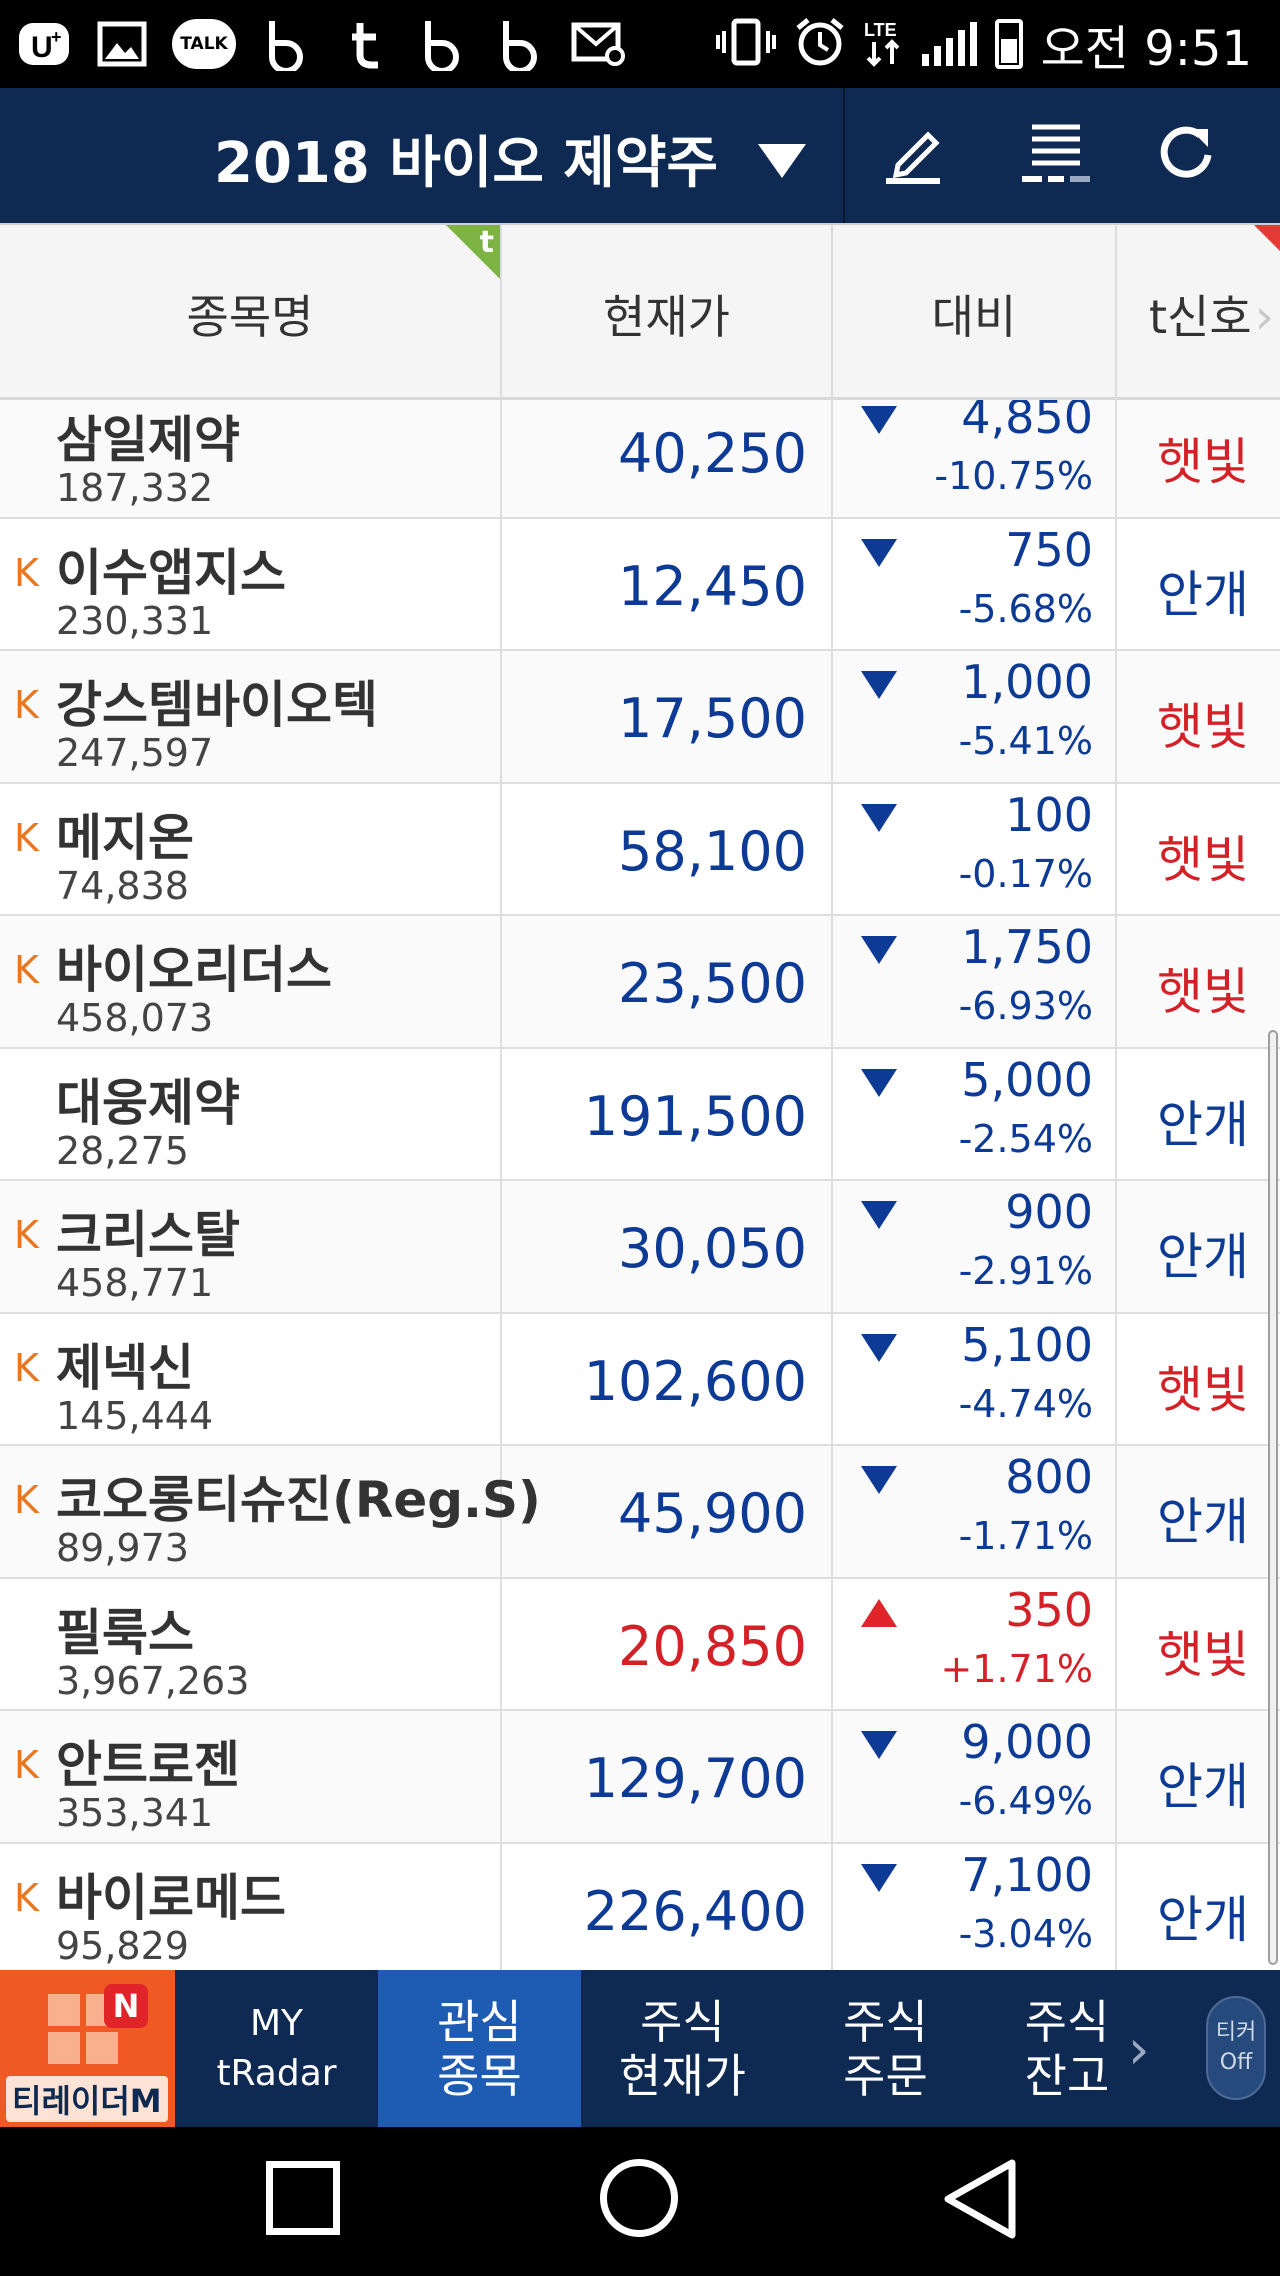 This screenshot has height=2276, width=1280. I want to click on stock-name-cell: K 메지온 74,838, so click(251, 848).